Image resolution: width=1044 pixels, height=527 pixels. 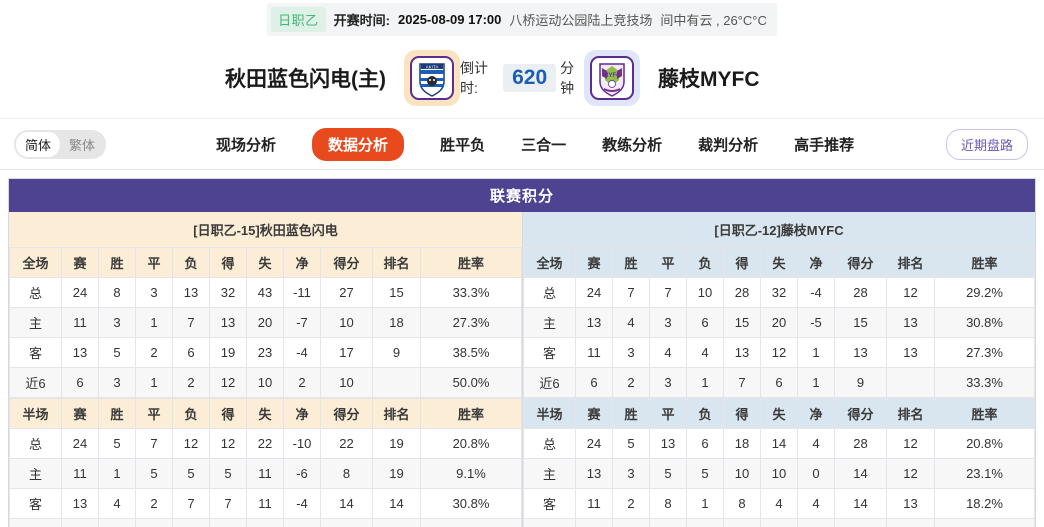 I want to click on cell-for: 32, so click(x=228, y=292).